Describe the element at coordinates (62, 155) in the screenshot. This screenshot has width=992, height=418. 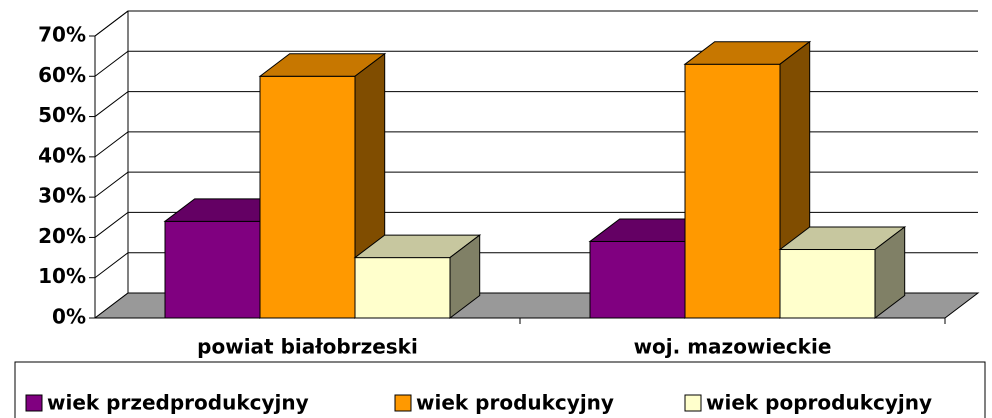
I see `y-tick-label: 40%` at that location.